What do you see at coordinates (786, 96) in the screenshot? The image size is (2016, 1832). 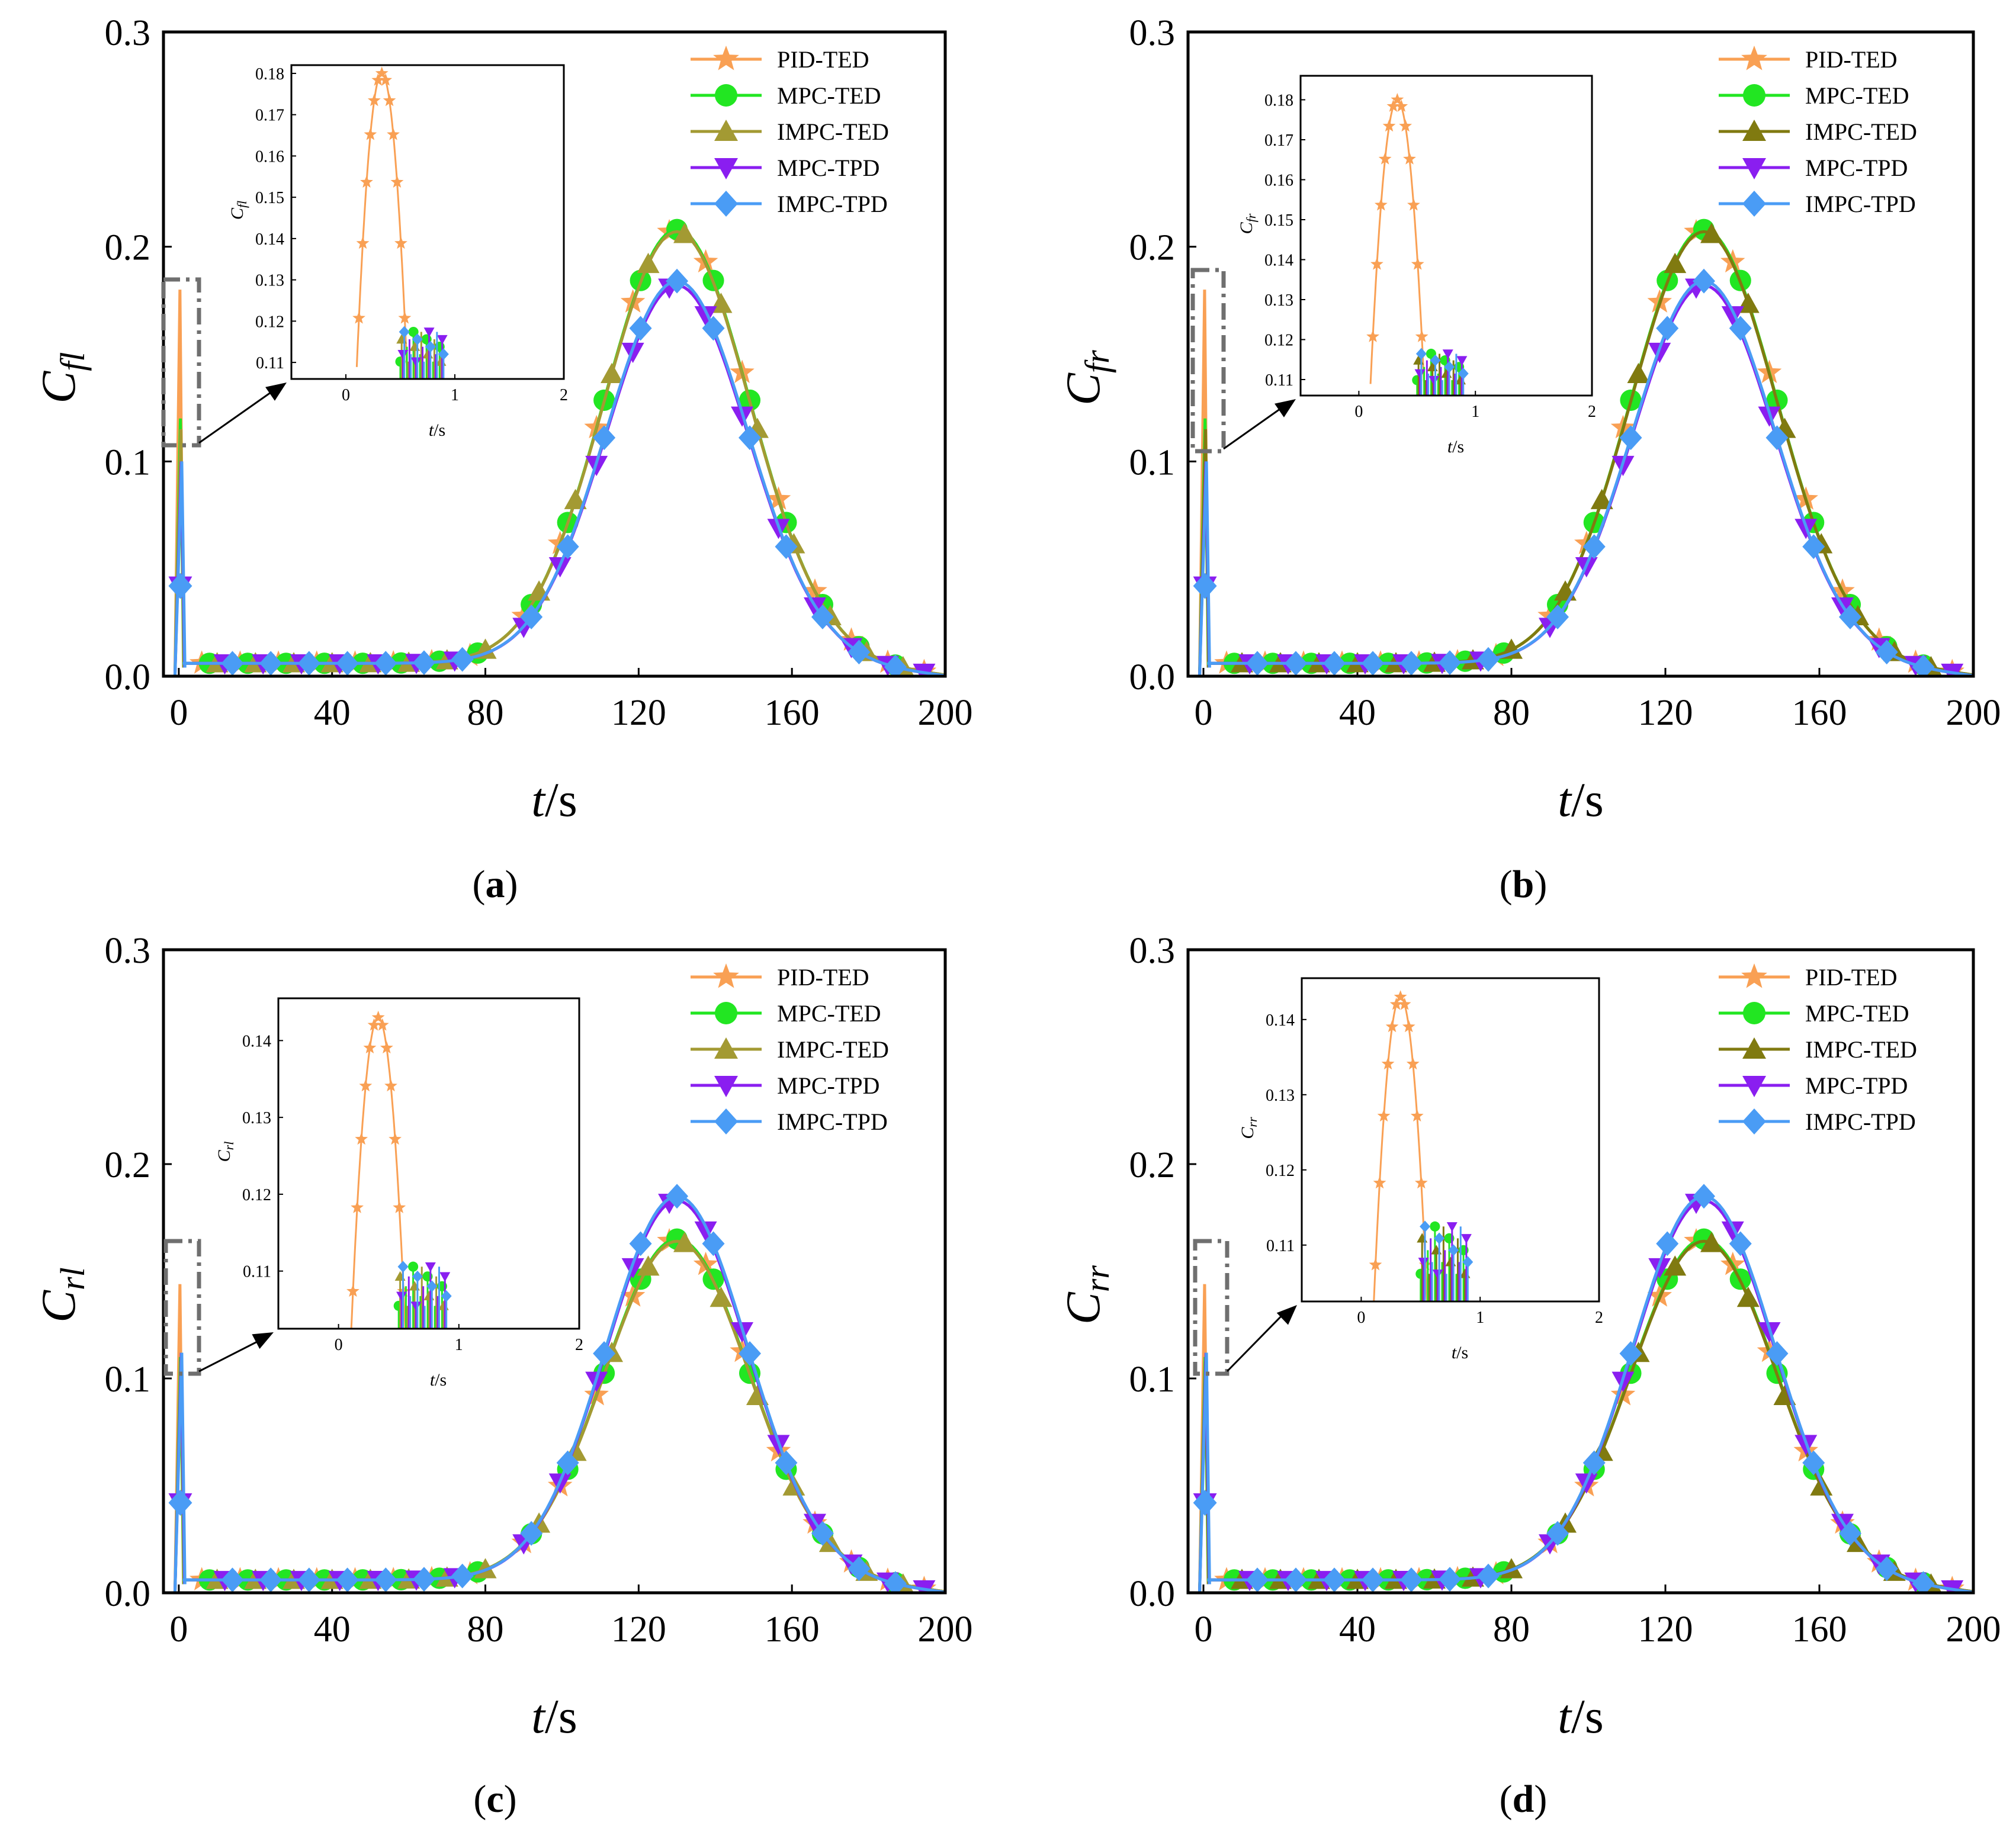 I see `legend-item: MPC-TED` at bounding box center [786, 96].